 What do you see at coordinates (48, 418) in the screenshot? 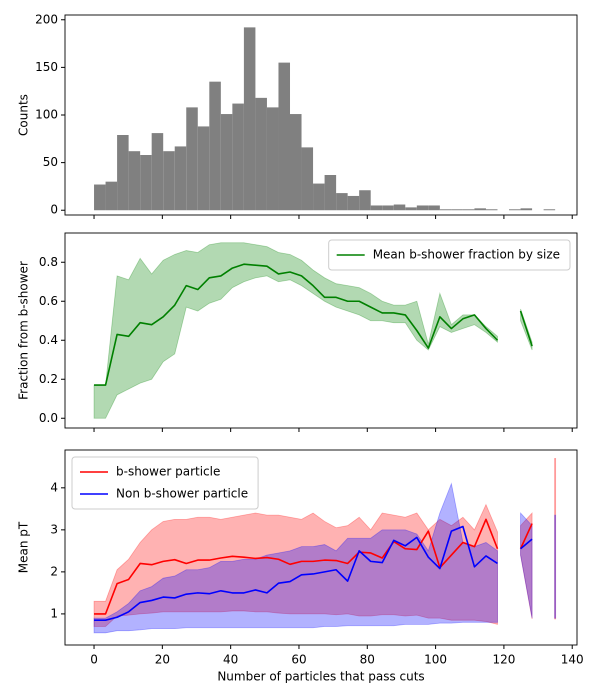
I see `y-tick-label: 0.0` at bounding box center [48, 418].